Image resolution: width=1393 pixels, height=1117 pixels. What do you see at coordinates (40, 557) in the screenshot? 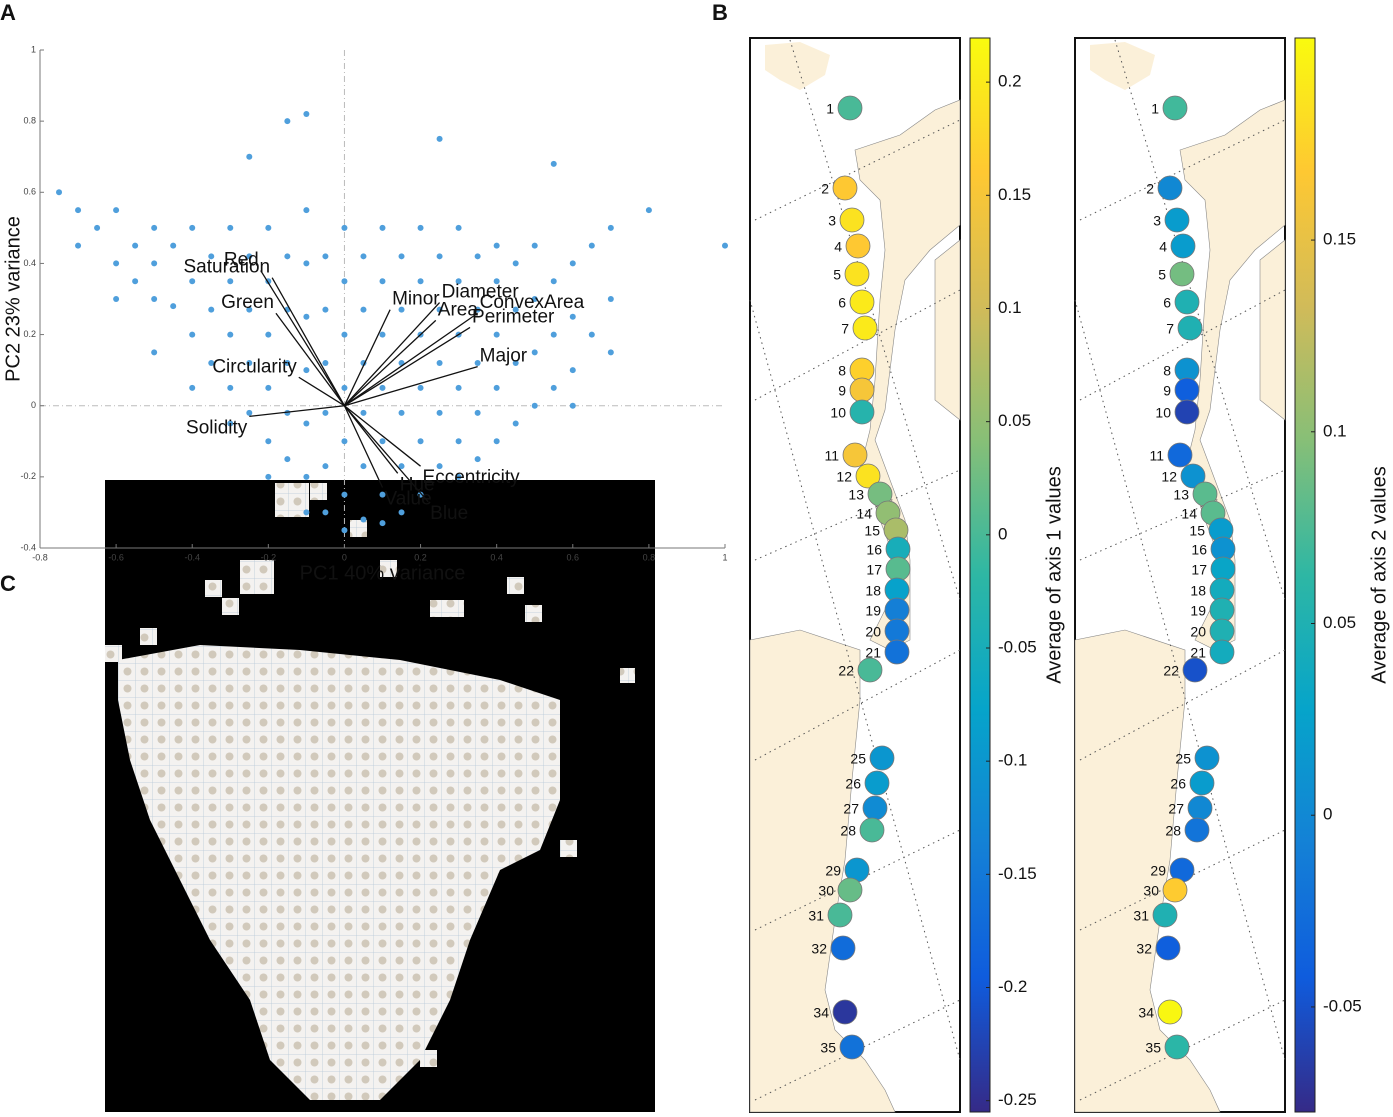
I see `x-tick-label: -0.8` at bounding box center [40, 557].